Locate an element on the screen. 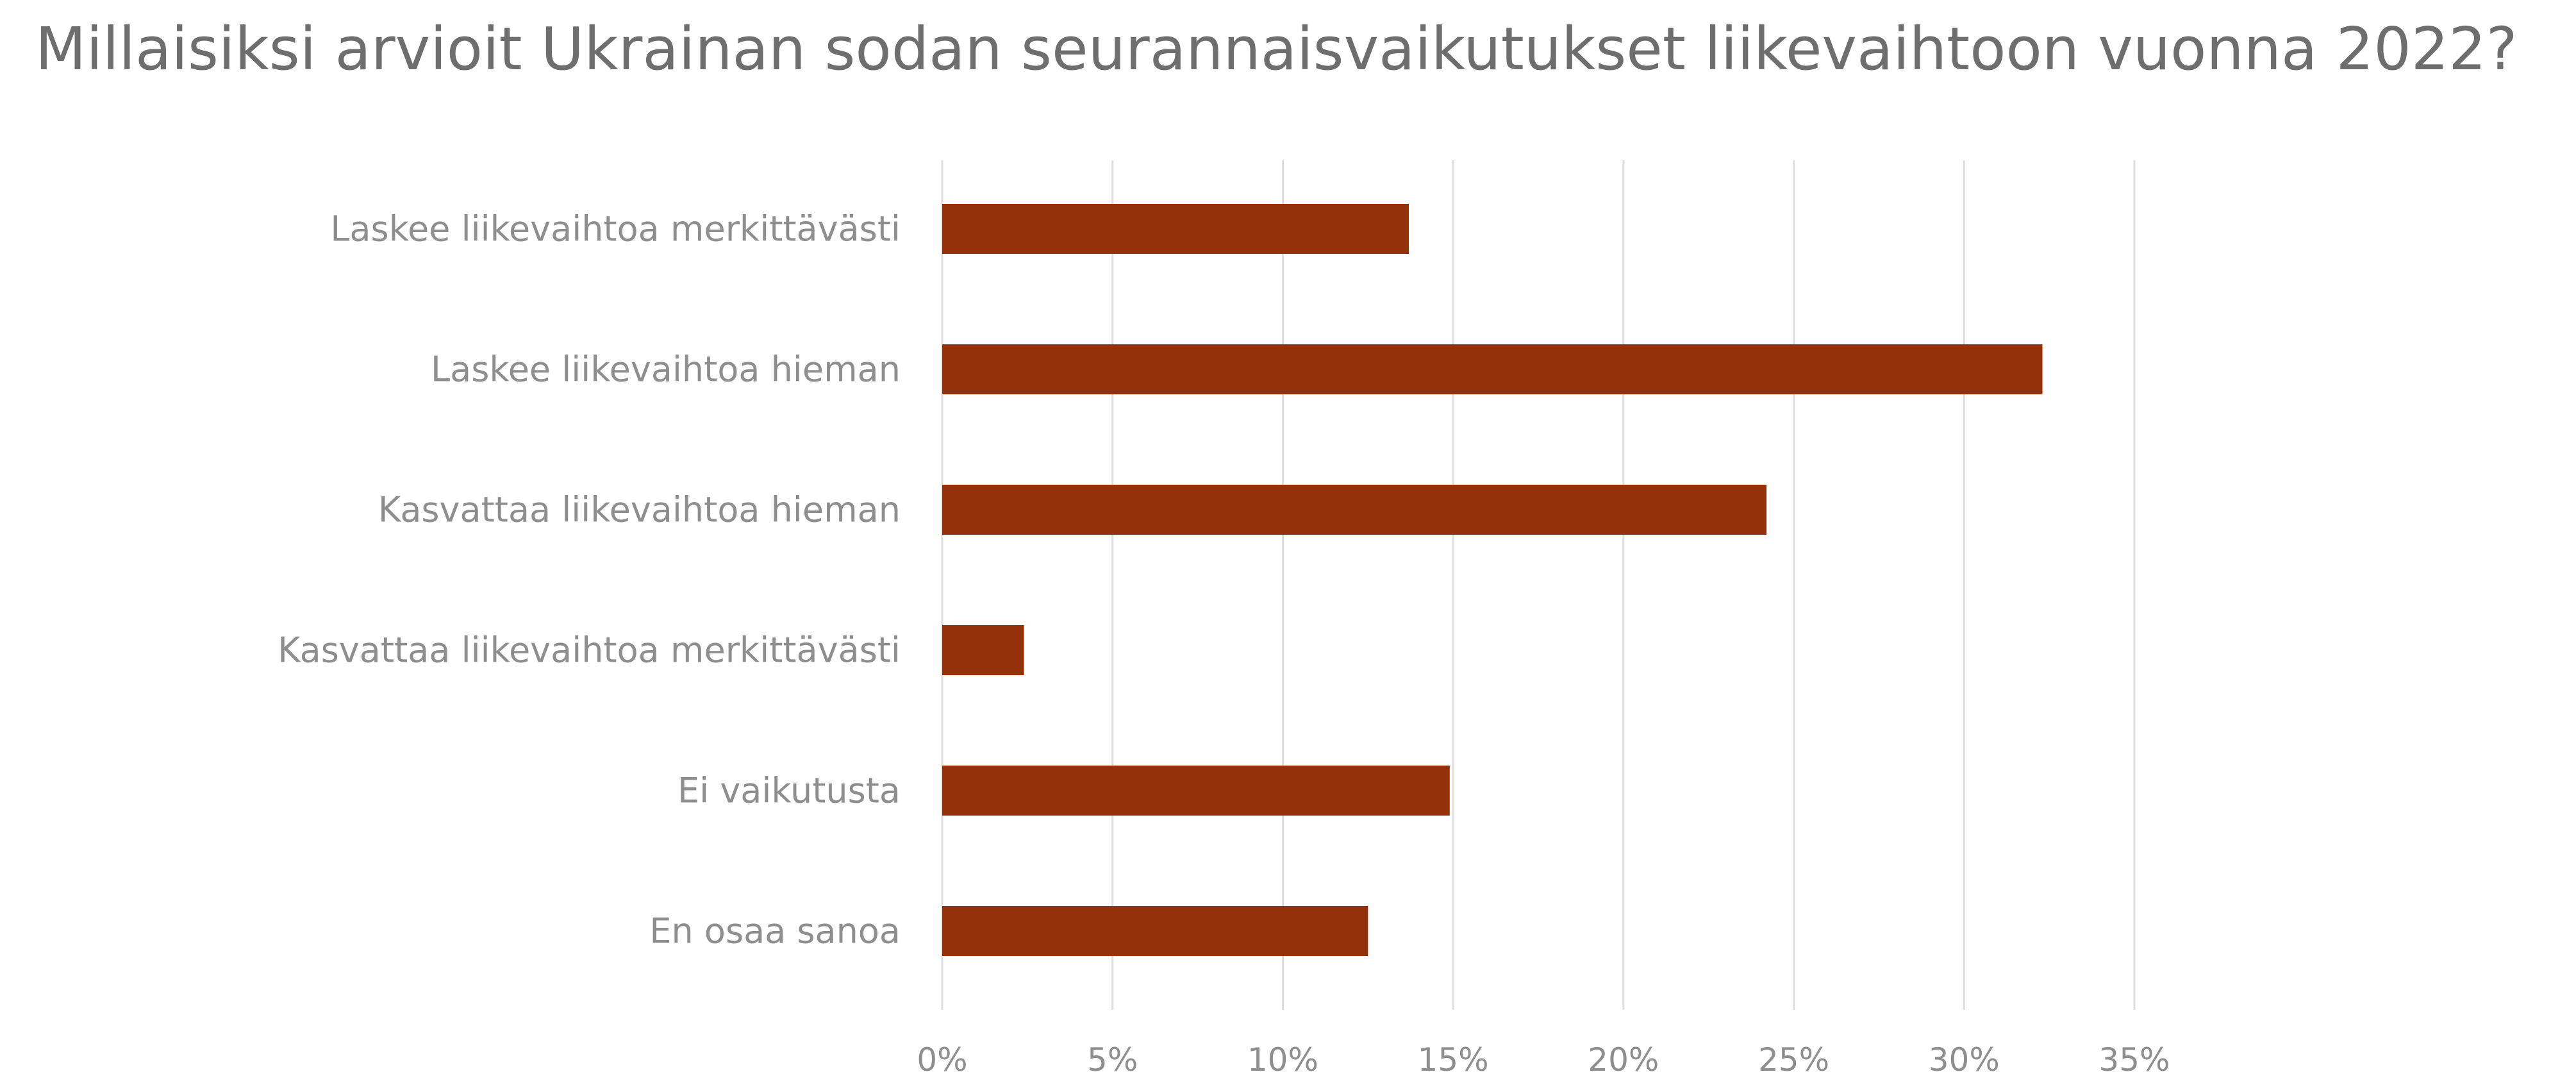 The width and height of the screenshot is (2576, 1090). x-axis-tick-labels: 0% 5% 10% 15% 20% 25% 30% 35% is located at coordinates (1544, 1059).